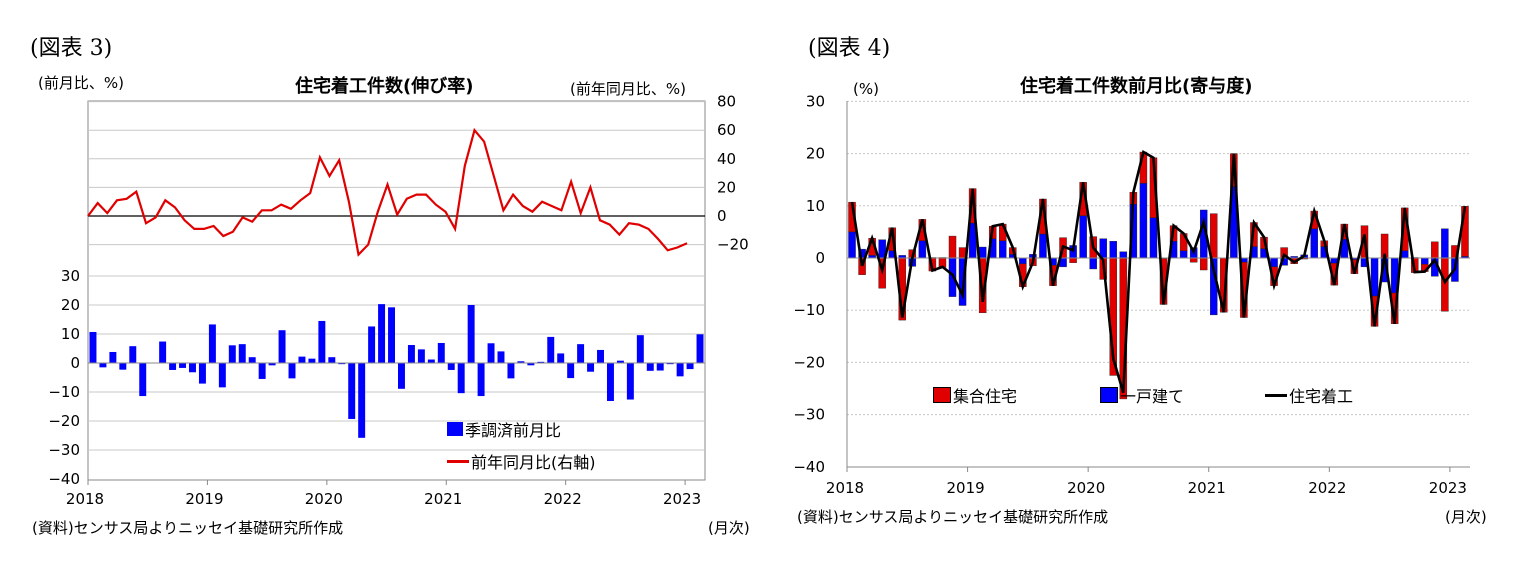 The image size is (1526, 562). I want to click on legend-label-housing-starts: 住宅着工, so click(1321, 396).